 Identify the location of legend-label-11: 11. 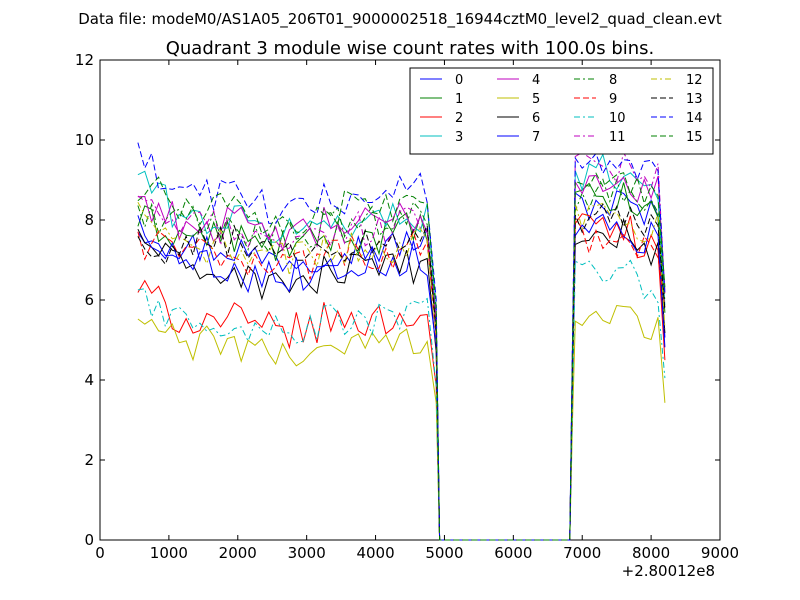
(617, 137).